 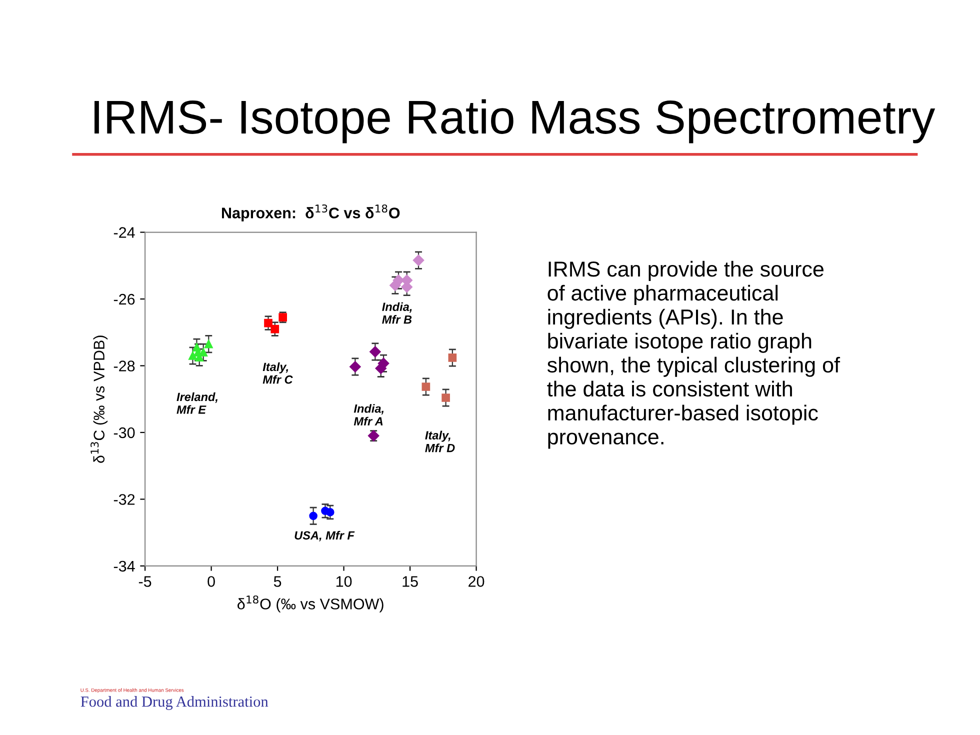 I want to click on chart-subtitle: Naproxen: δ$^{13}$C vs δ$^{18}$O, so click(x=311, y=213).